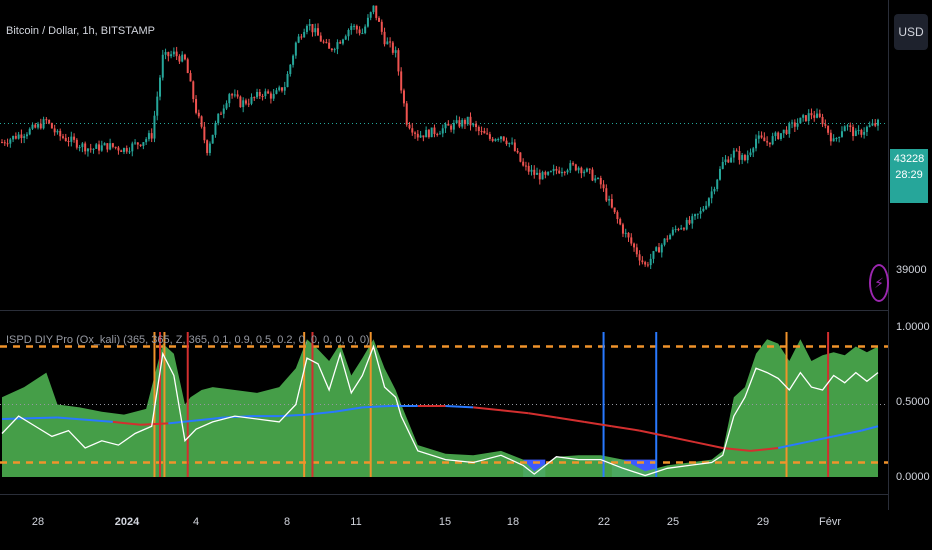  What do you see at coordinates (909, 175) in the screenshot?
I see `bar-countdown: 28:29` at bounding box center [909, 175].